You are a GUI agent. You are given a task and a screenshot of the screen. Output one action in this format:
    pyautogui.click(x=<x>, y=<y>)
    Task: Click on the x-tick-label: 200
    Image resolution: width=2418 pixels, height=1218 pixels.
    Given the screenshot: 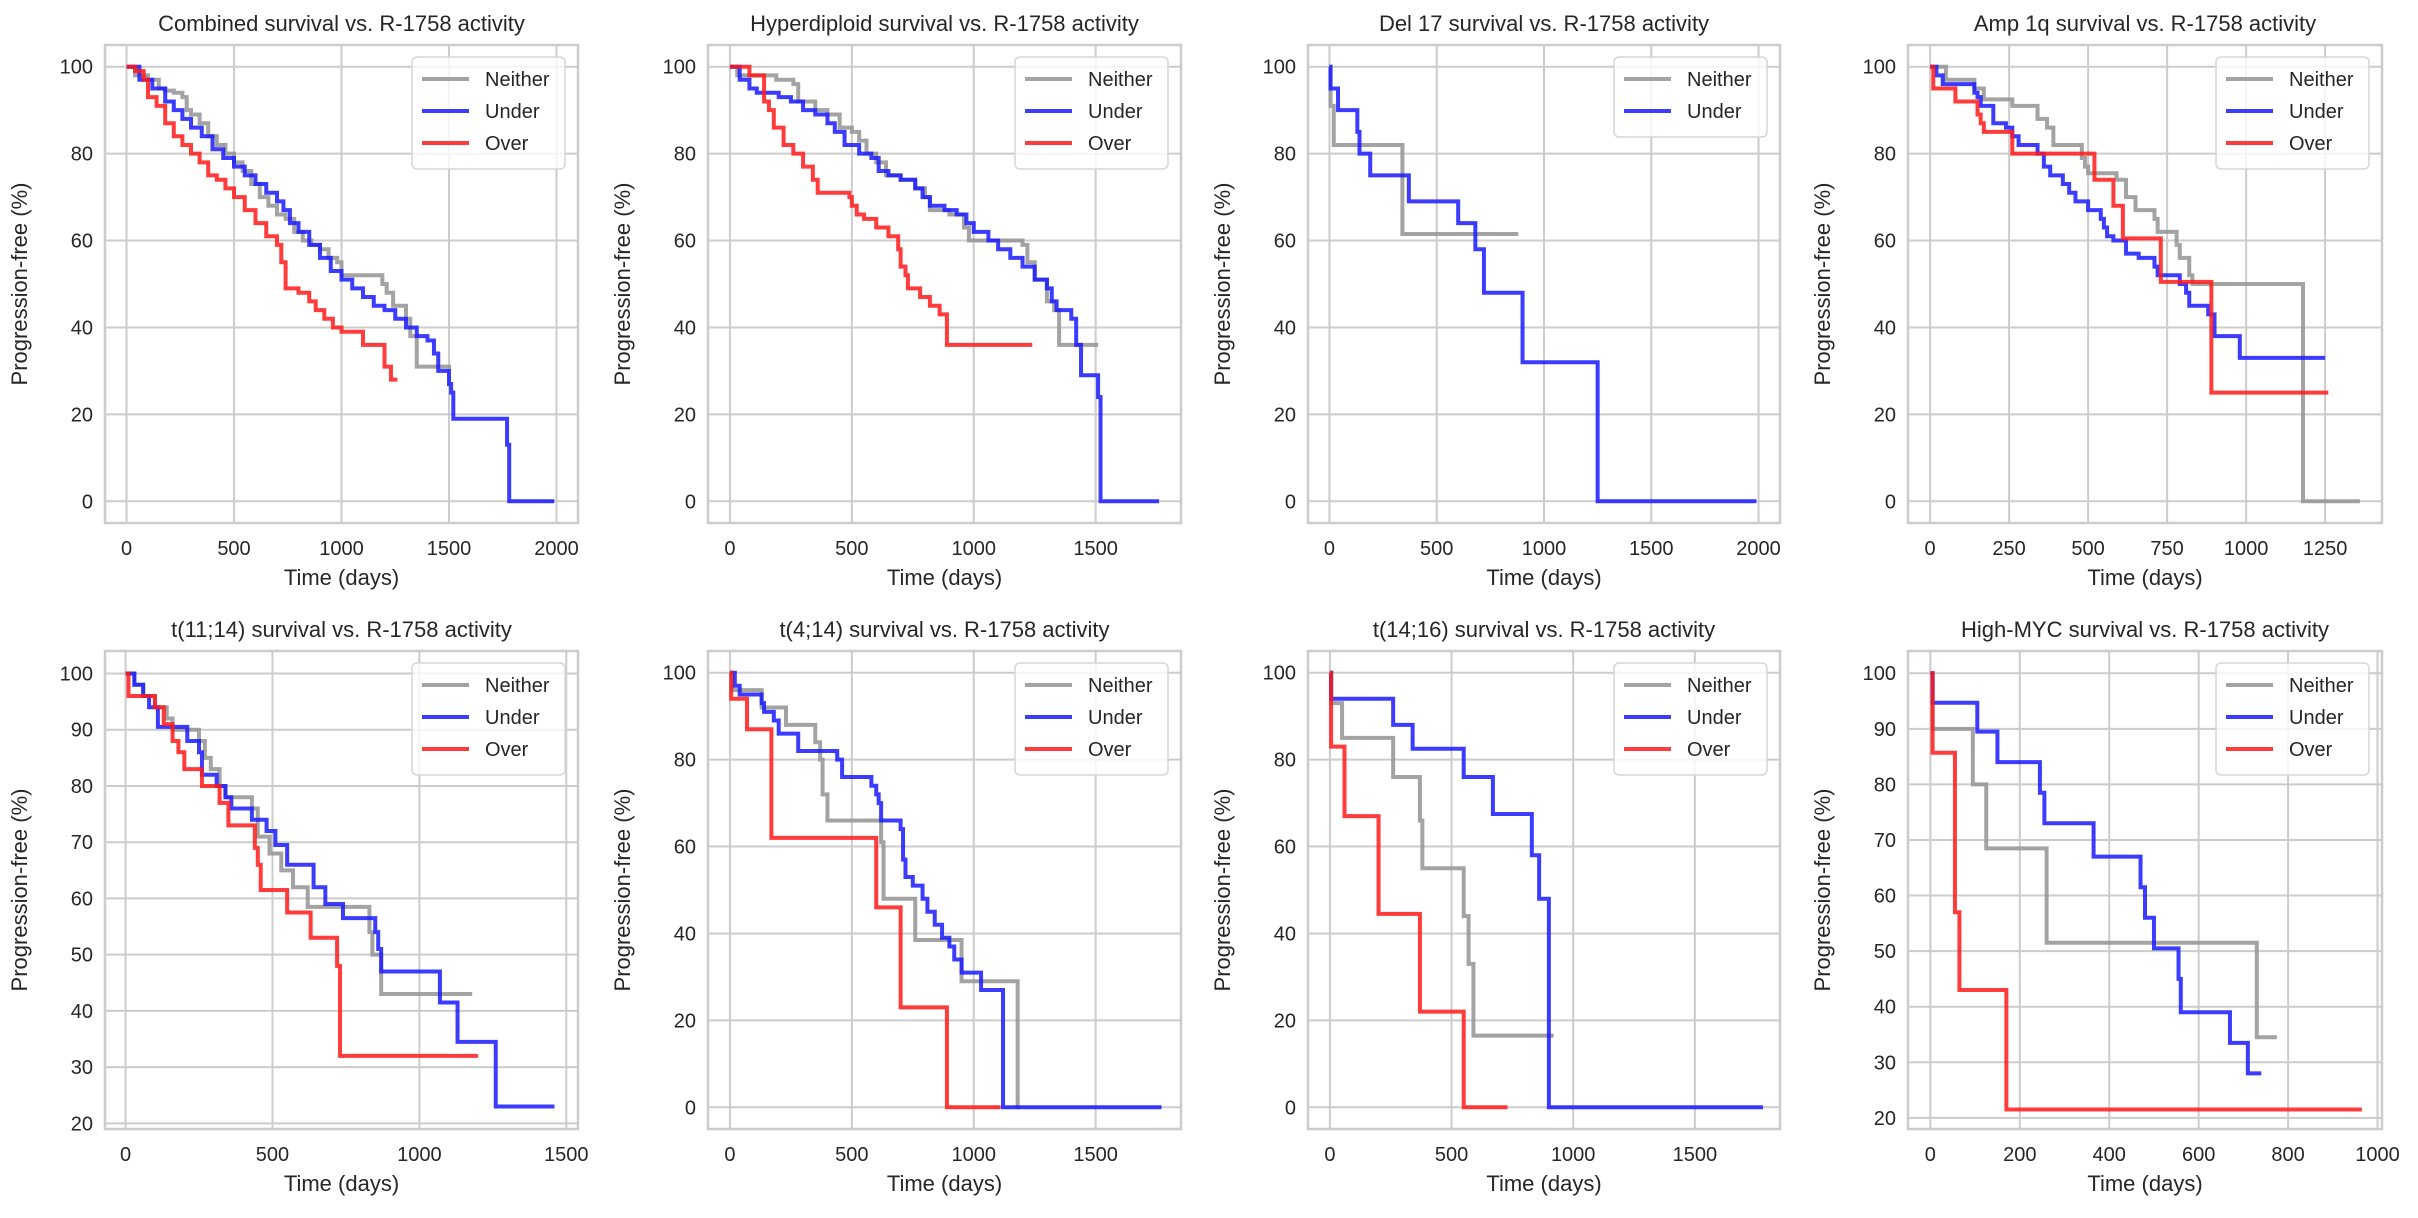 What is the action you would take?
    pyautogui.click(x=2019, y=1155)
    